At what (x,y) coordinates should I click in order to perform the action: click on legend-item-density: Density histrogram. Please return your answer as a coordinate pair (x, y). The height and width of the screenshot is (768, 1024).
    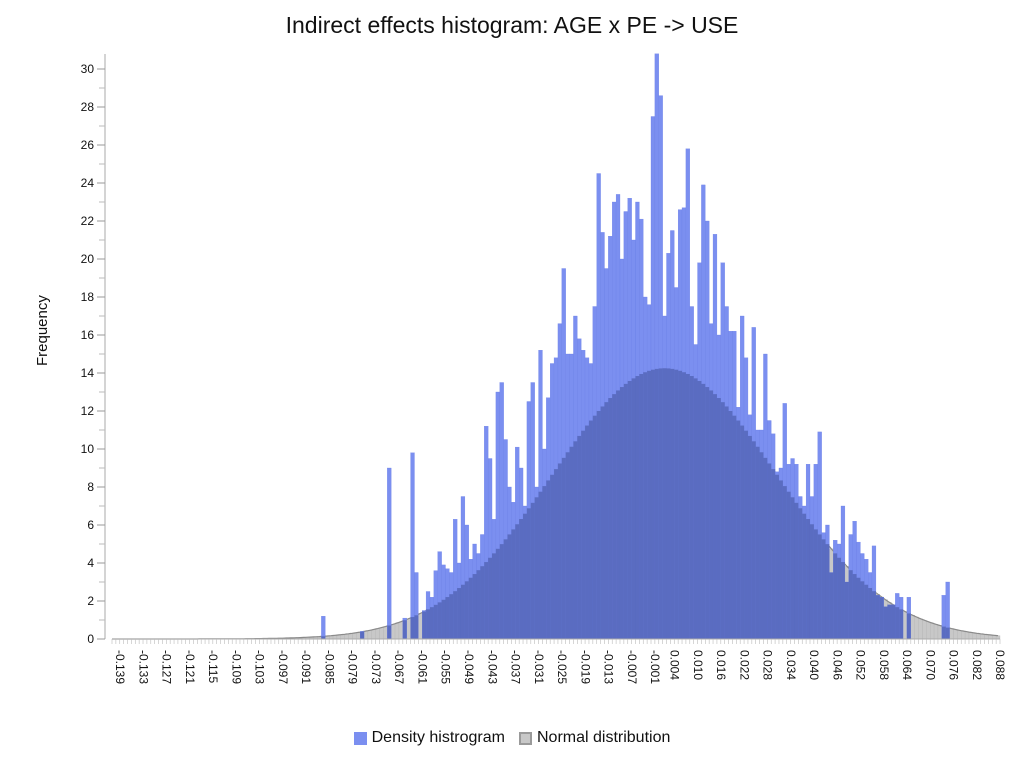
    Looking at the image, I should click on (429, 738).